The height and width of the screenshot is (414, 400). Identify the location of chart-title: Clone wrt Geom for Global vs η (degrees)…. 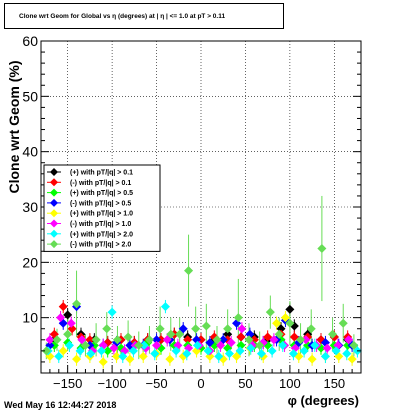
(144, 16).